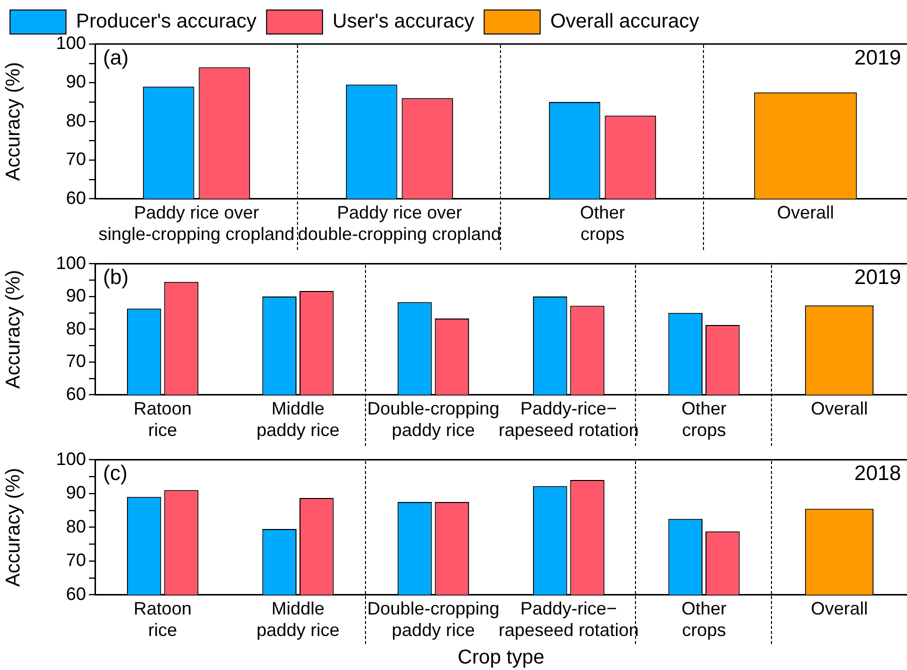  I want to click on annotation: (a), so click(116, 58).